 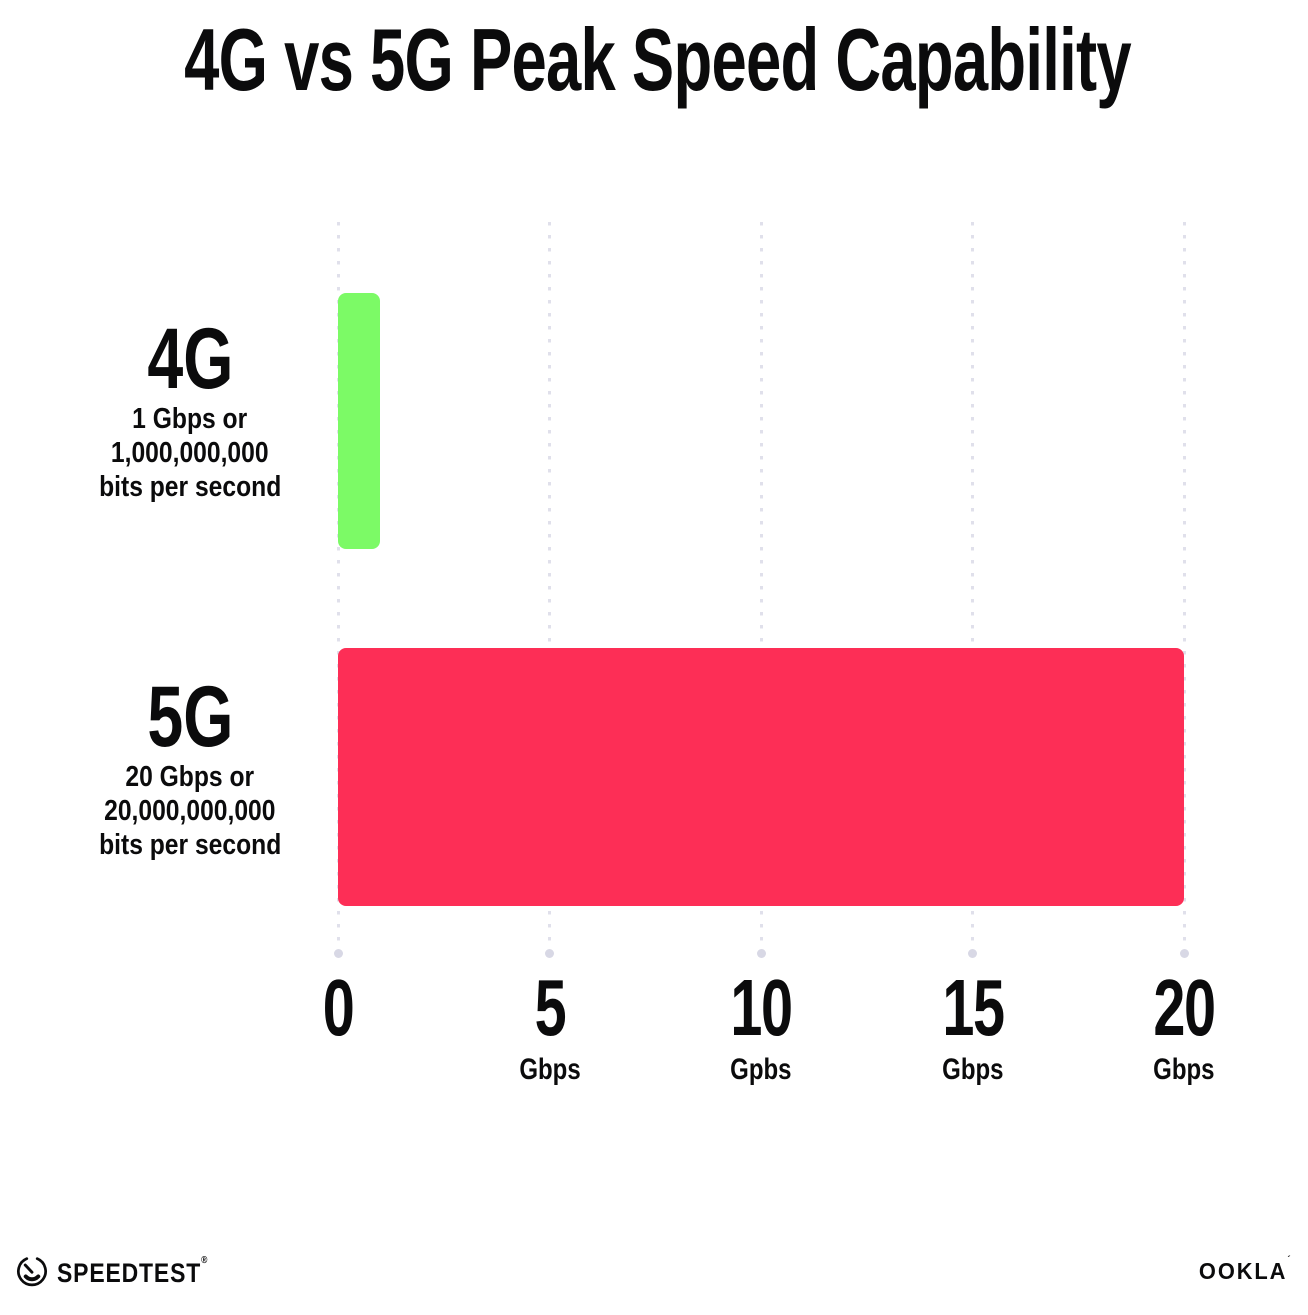 I want to click on x-tick: 0, so click(x=338, y=1008).